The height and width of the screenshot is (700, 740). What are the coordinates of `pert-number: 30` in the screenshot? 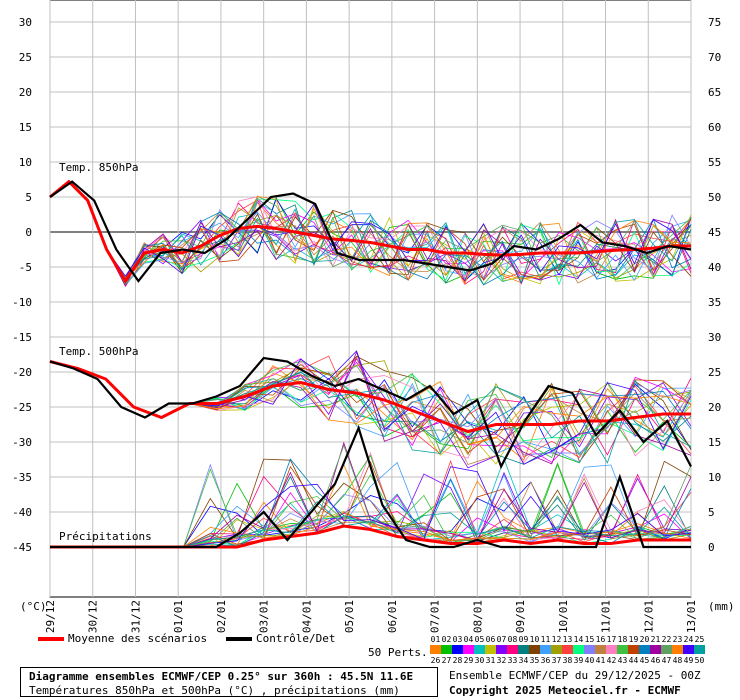 It's located at (479, 660).